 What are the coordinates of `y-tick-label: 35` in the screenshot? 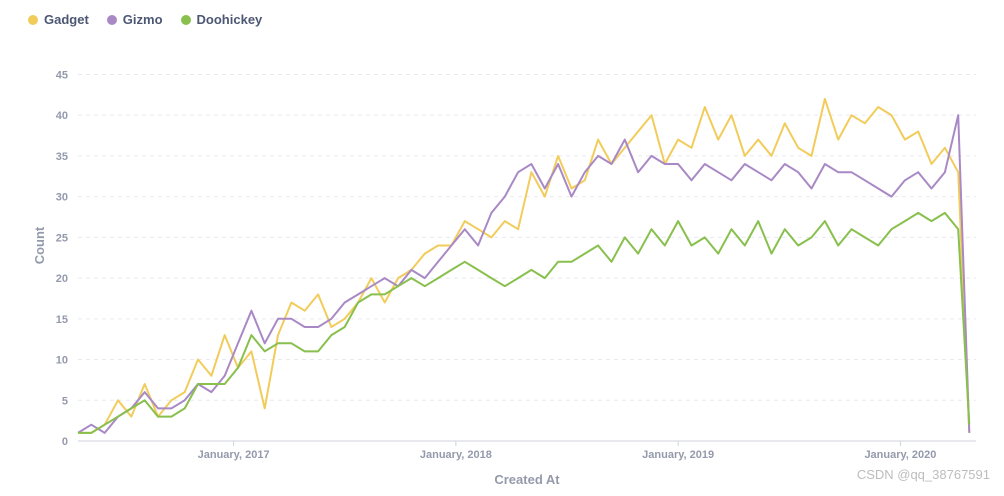 It's located at (62, 157).